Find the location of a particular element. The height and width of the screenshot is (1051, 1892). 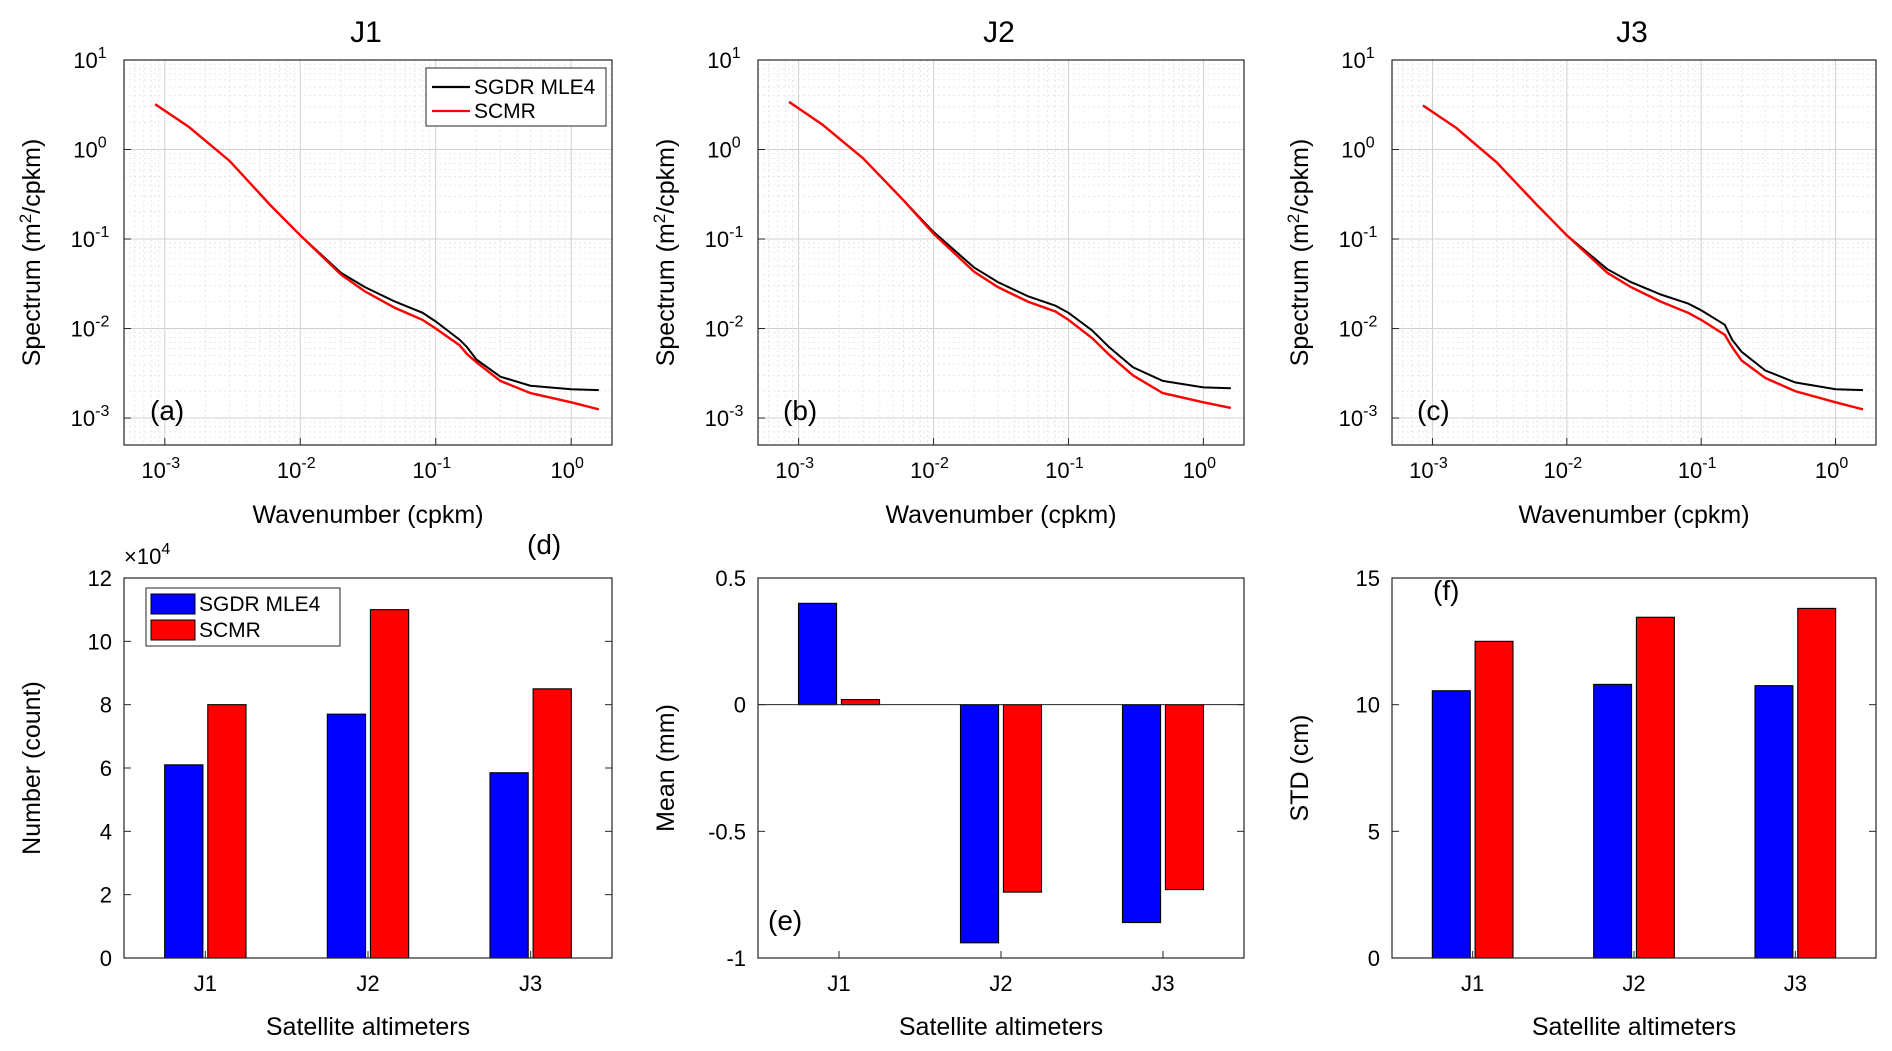

panel-tag: (c) is located at coordinates (1433, 410).